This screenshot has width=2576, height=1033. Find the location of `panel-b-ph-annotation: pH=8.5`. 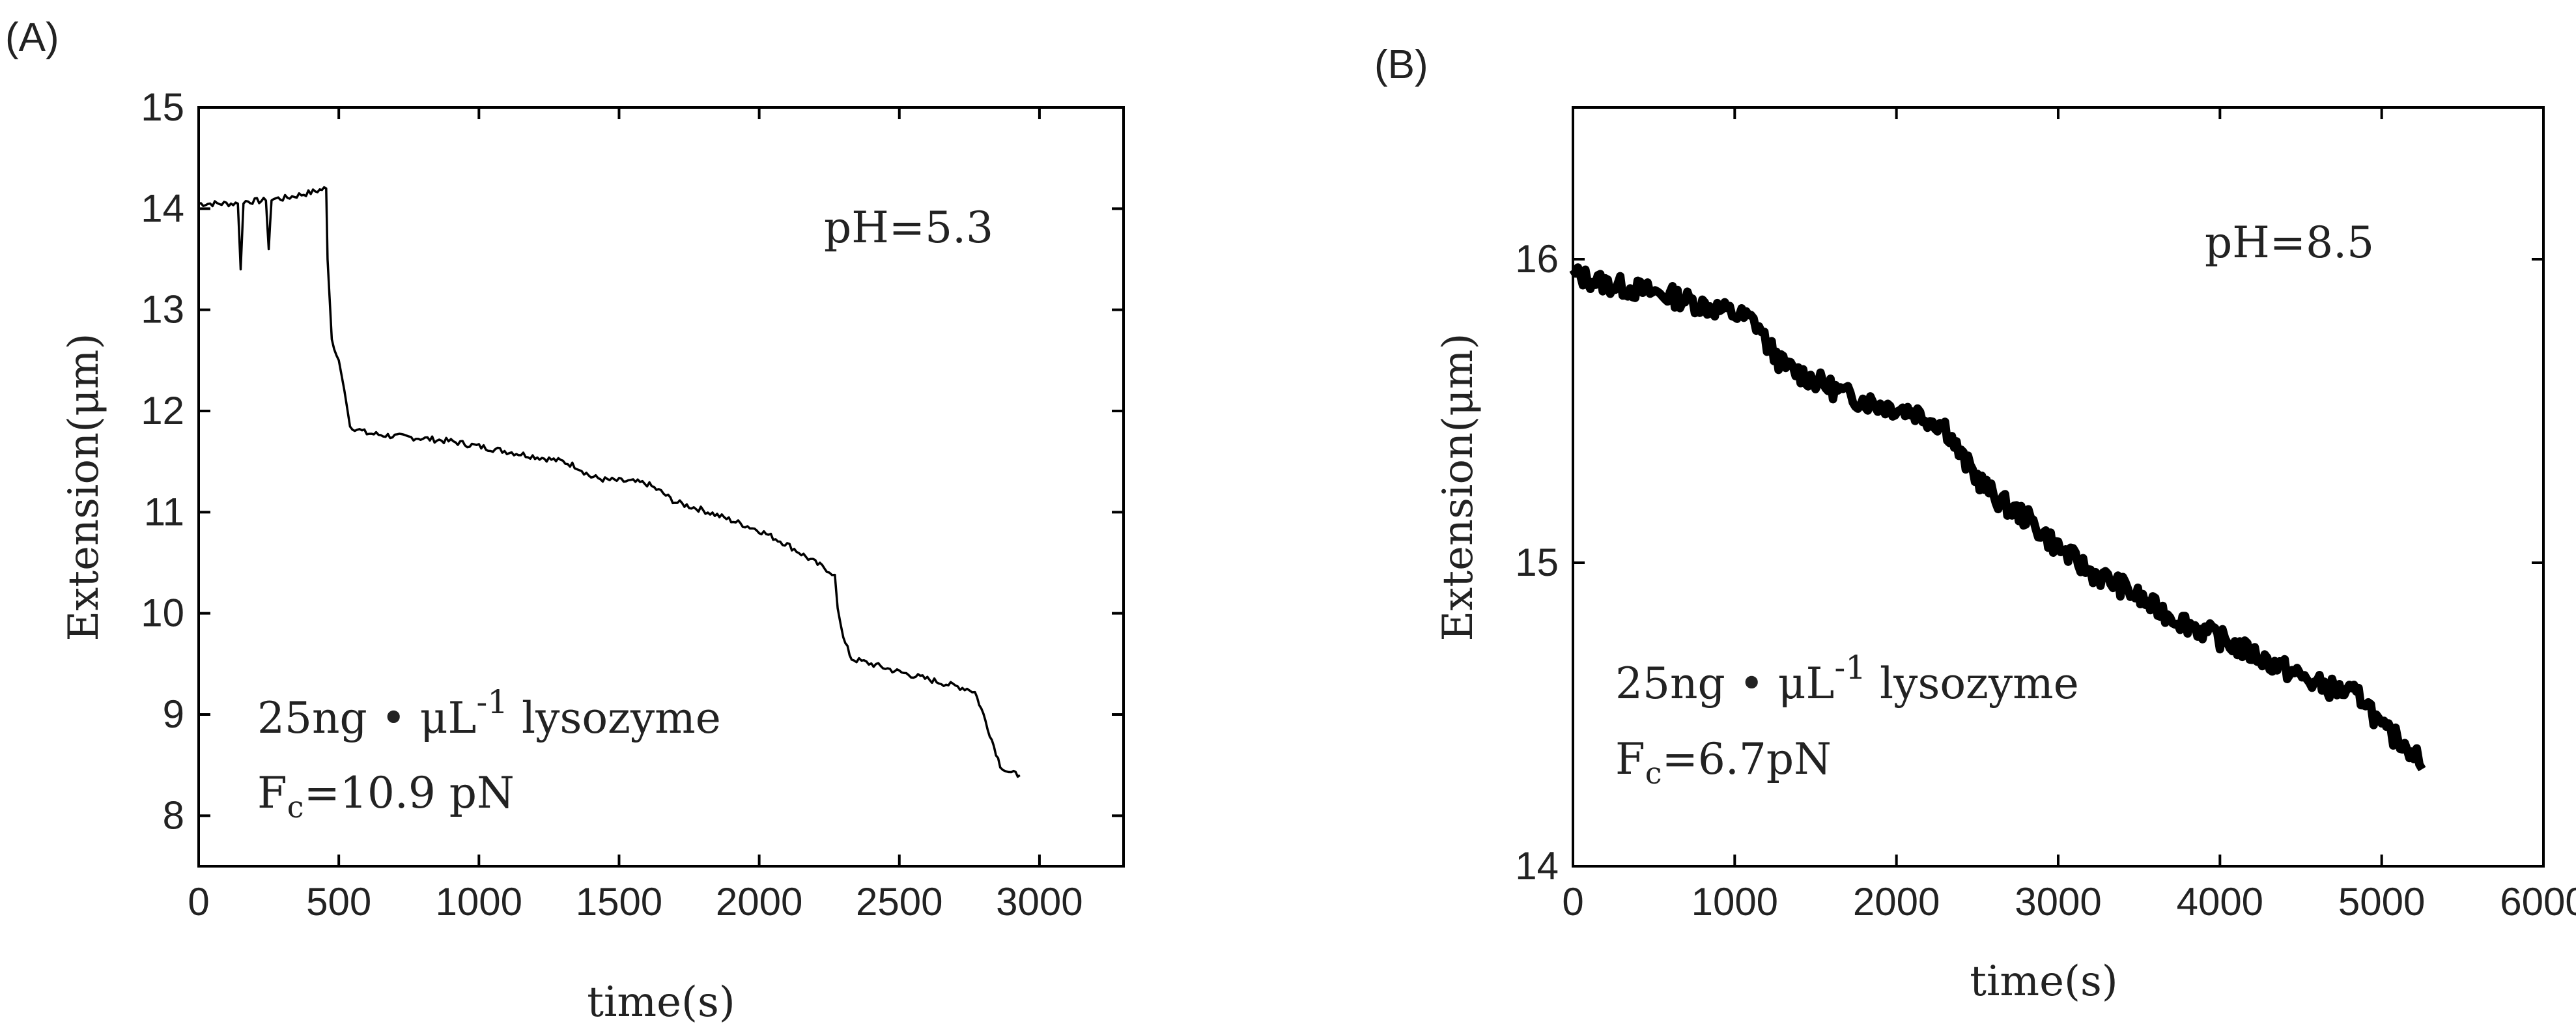

panel-b-ph-annotation: pH=8.5 is located at coordinates (2289, 243).